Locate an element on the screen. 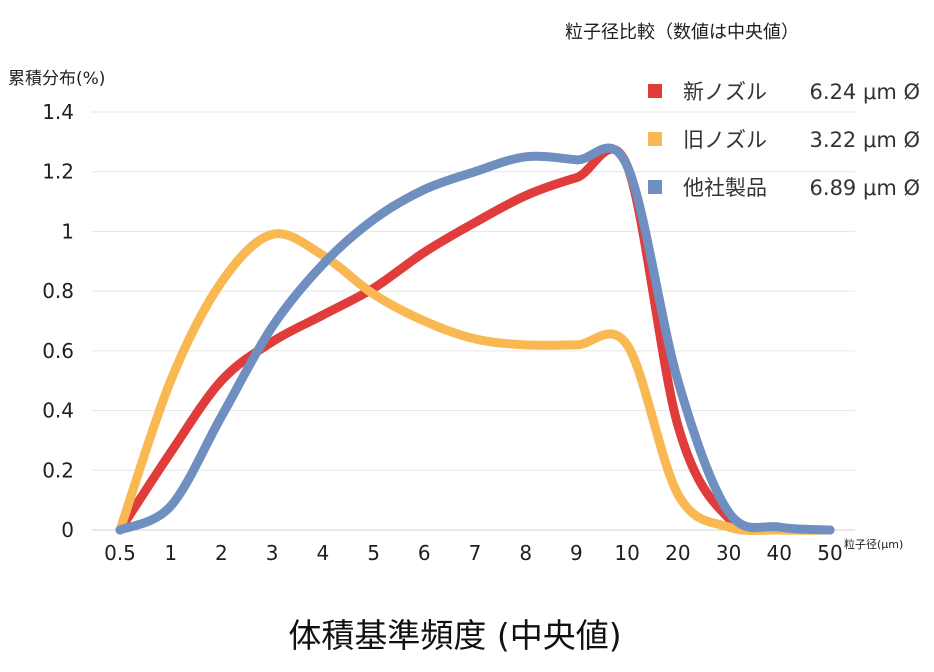 This screenshot has width=934, height=672. x-tick-label: 1 is located at coordinates (170, 553).